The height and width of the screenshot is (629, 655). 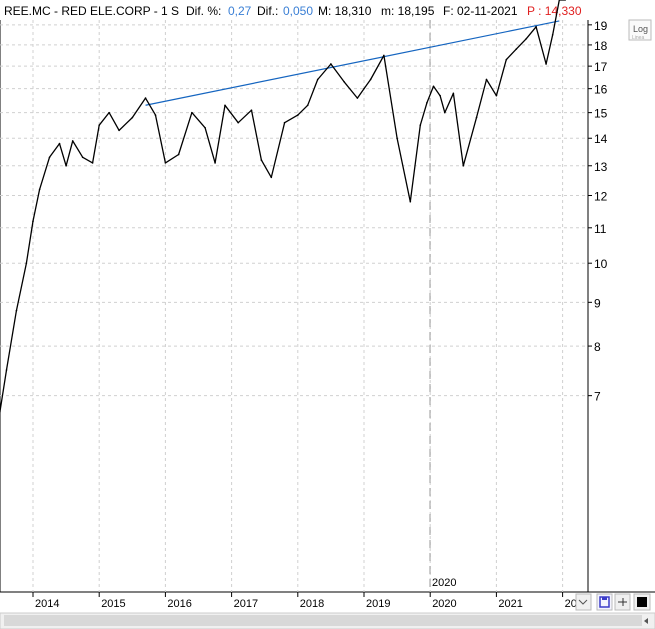 What do you see at coordinates (312, 604) in the screenshot?
I see `year-tick-label: 2018` at bounding box center [312, 604].